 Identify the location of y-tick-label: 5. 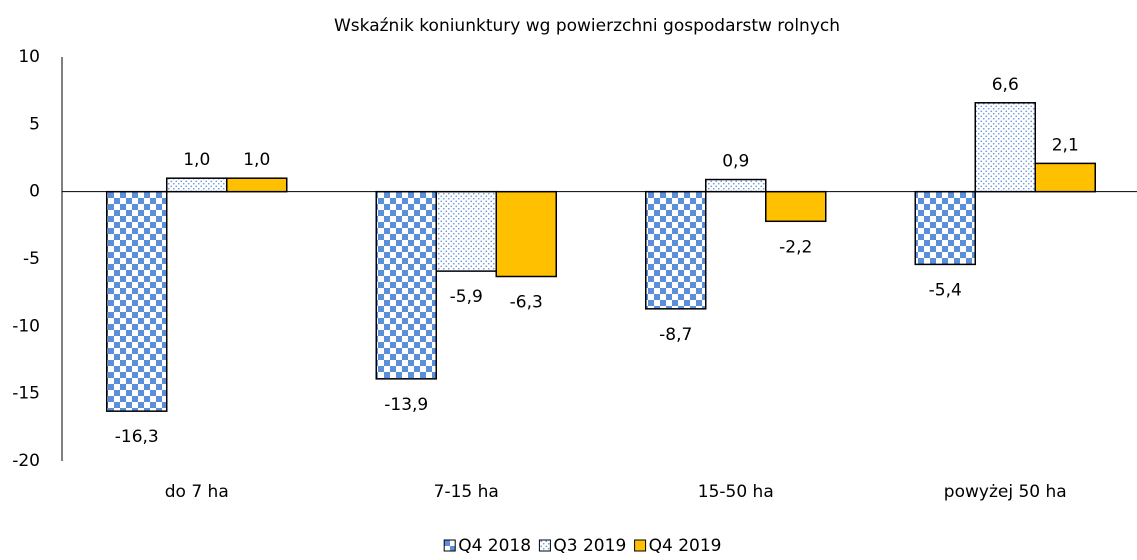
(34, 124).